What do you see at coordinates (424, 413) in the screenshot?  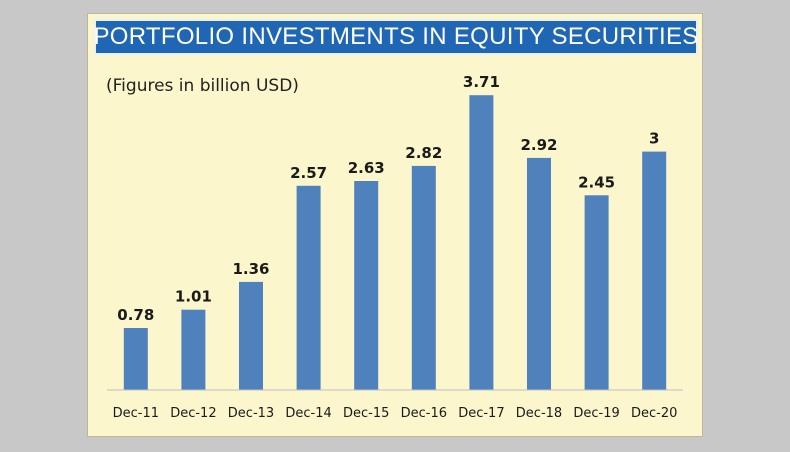 I see `tick-label-dec-16: Dec-16` at bounding box center [424, 413].